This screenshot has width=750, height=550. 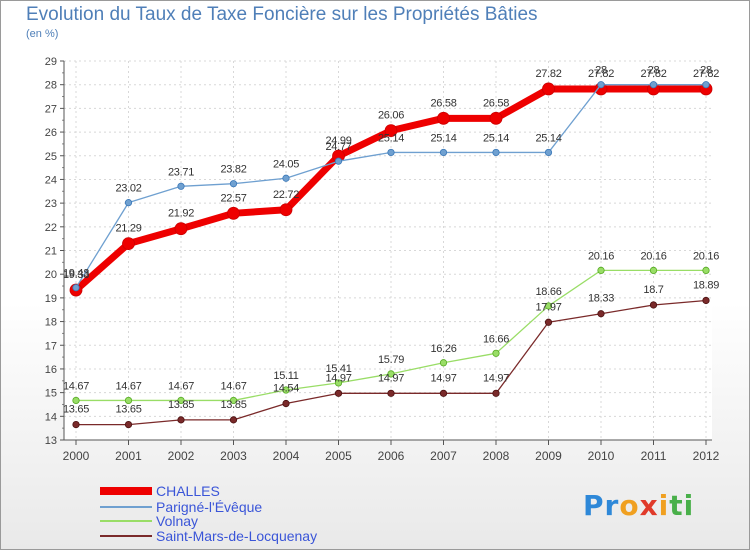 What do you see at coordinates (181, 456) in the screenshot?
I see `x-tick-label: 2002` at bounding box center [181, 456].